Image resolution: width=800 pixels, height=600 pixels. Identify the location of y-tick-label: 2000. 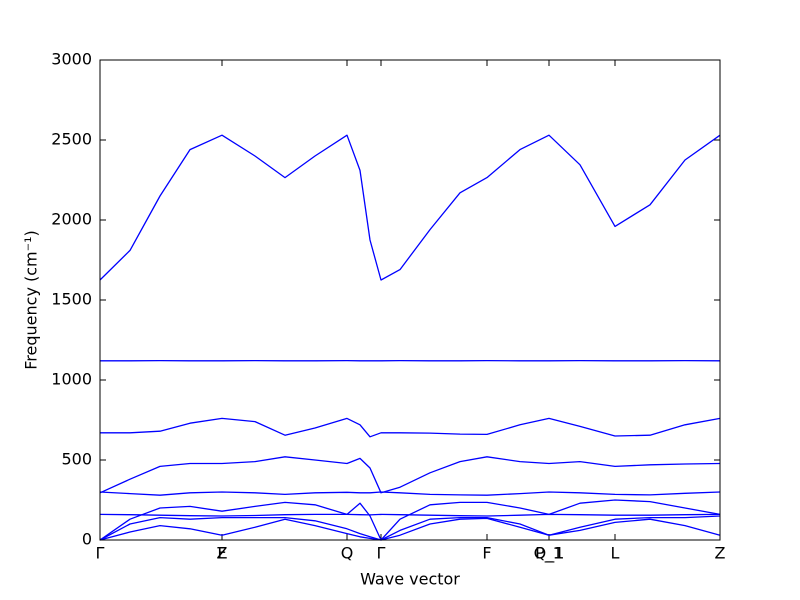
(71, 219).